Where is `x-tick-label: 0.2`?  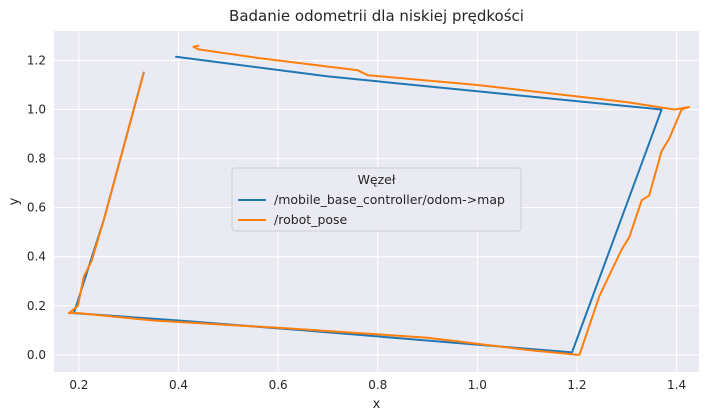 x-tick-label: 0.2 is located at coordinates (78, 385).